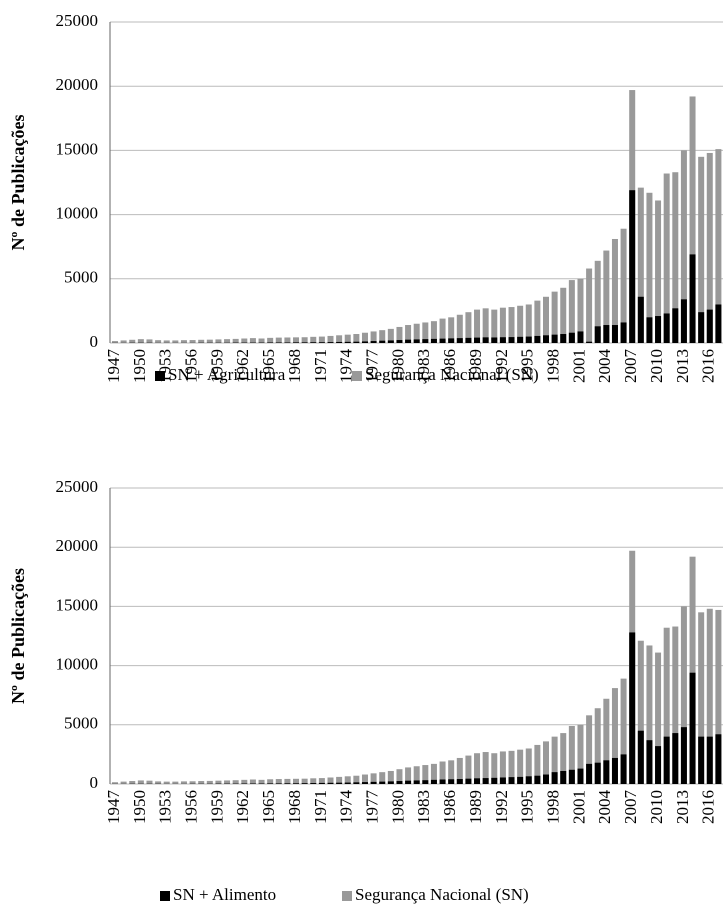  Describe the element at coordinates (77, 148) in the screenshot. I see `y-tick-label: 15000` at that location.